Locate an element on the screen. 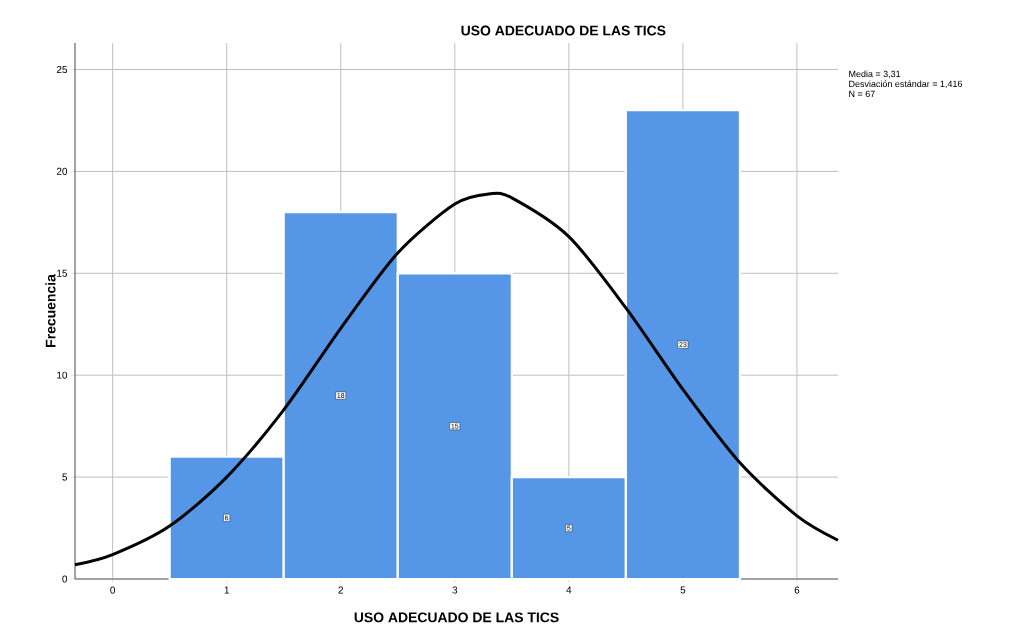 This screenshot has height=642, width=1032. y-tick-label: 15 is located at coordinates (62, 273).